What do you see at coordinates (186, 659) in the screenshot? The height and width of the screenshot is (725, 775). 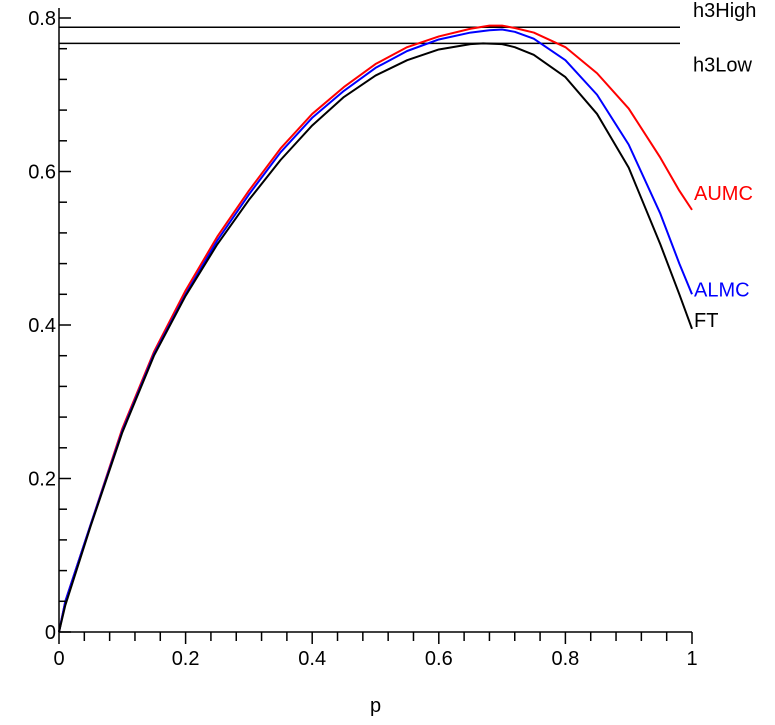 I see `x-tick-label: 0.2` at bounding box center [186, 659].